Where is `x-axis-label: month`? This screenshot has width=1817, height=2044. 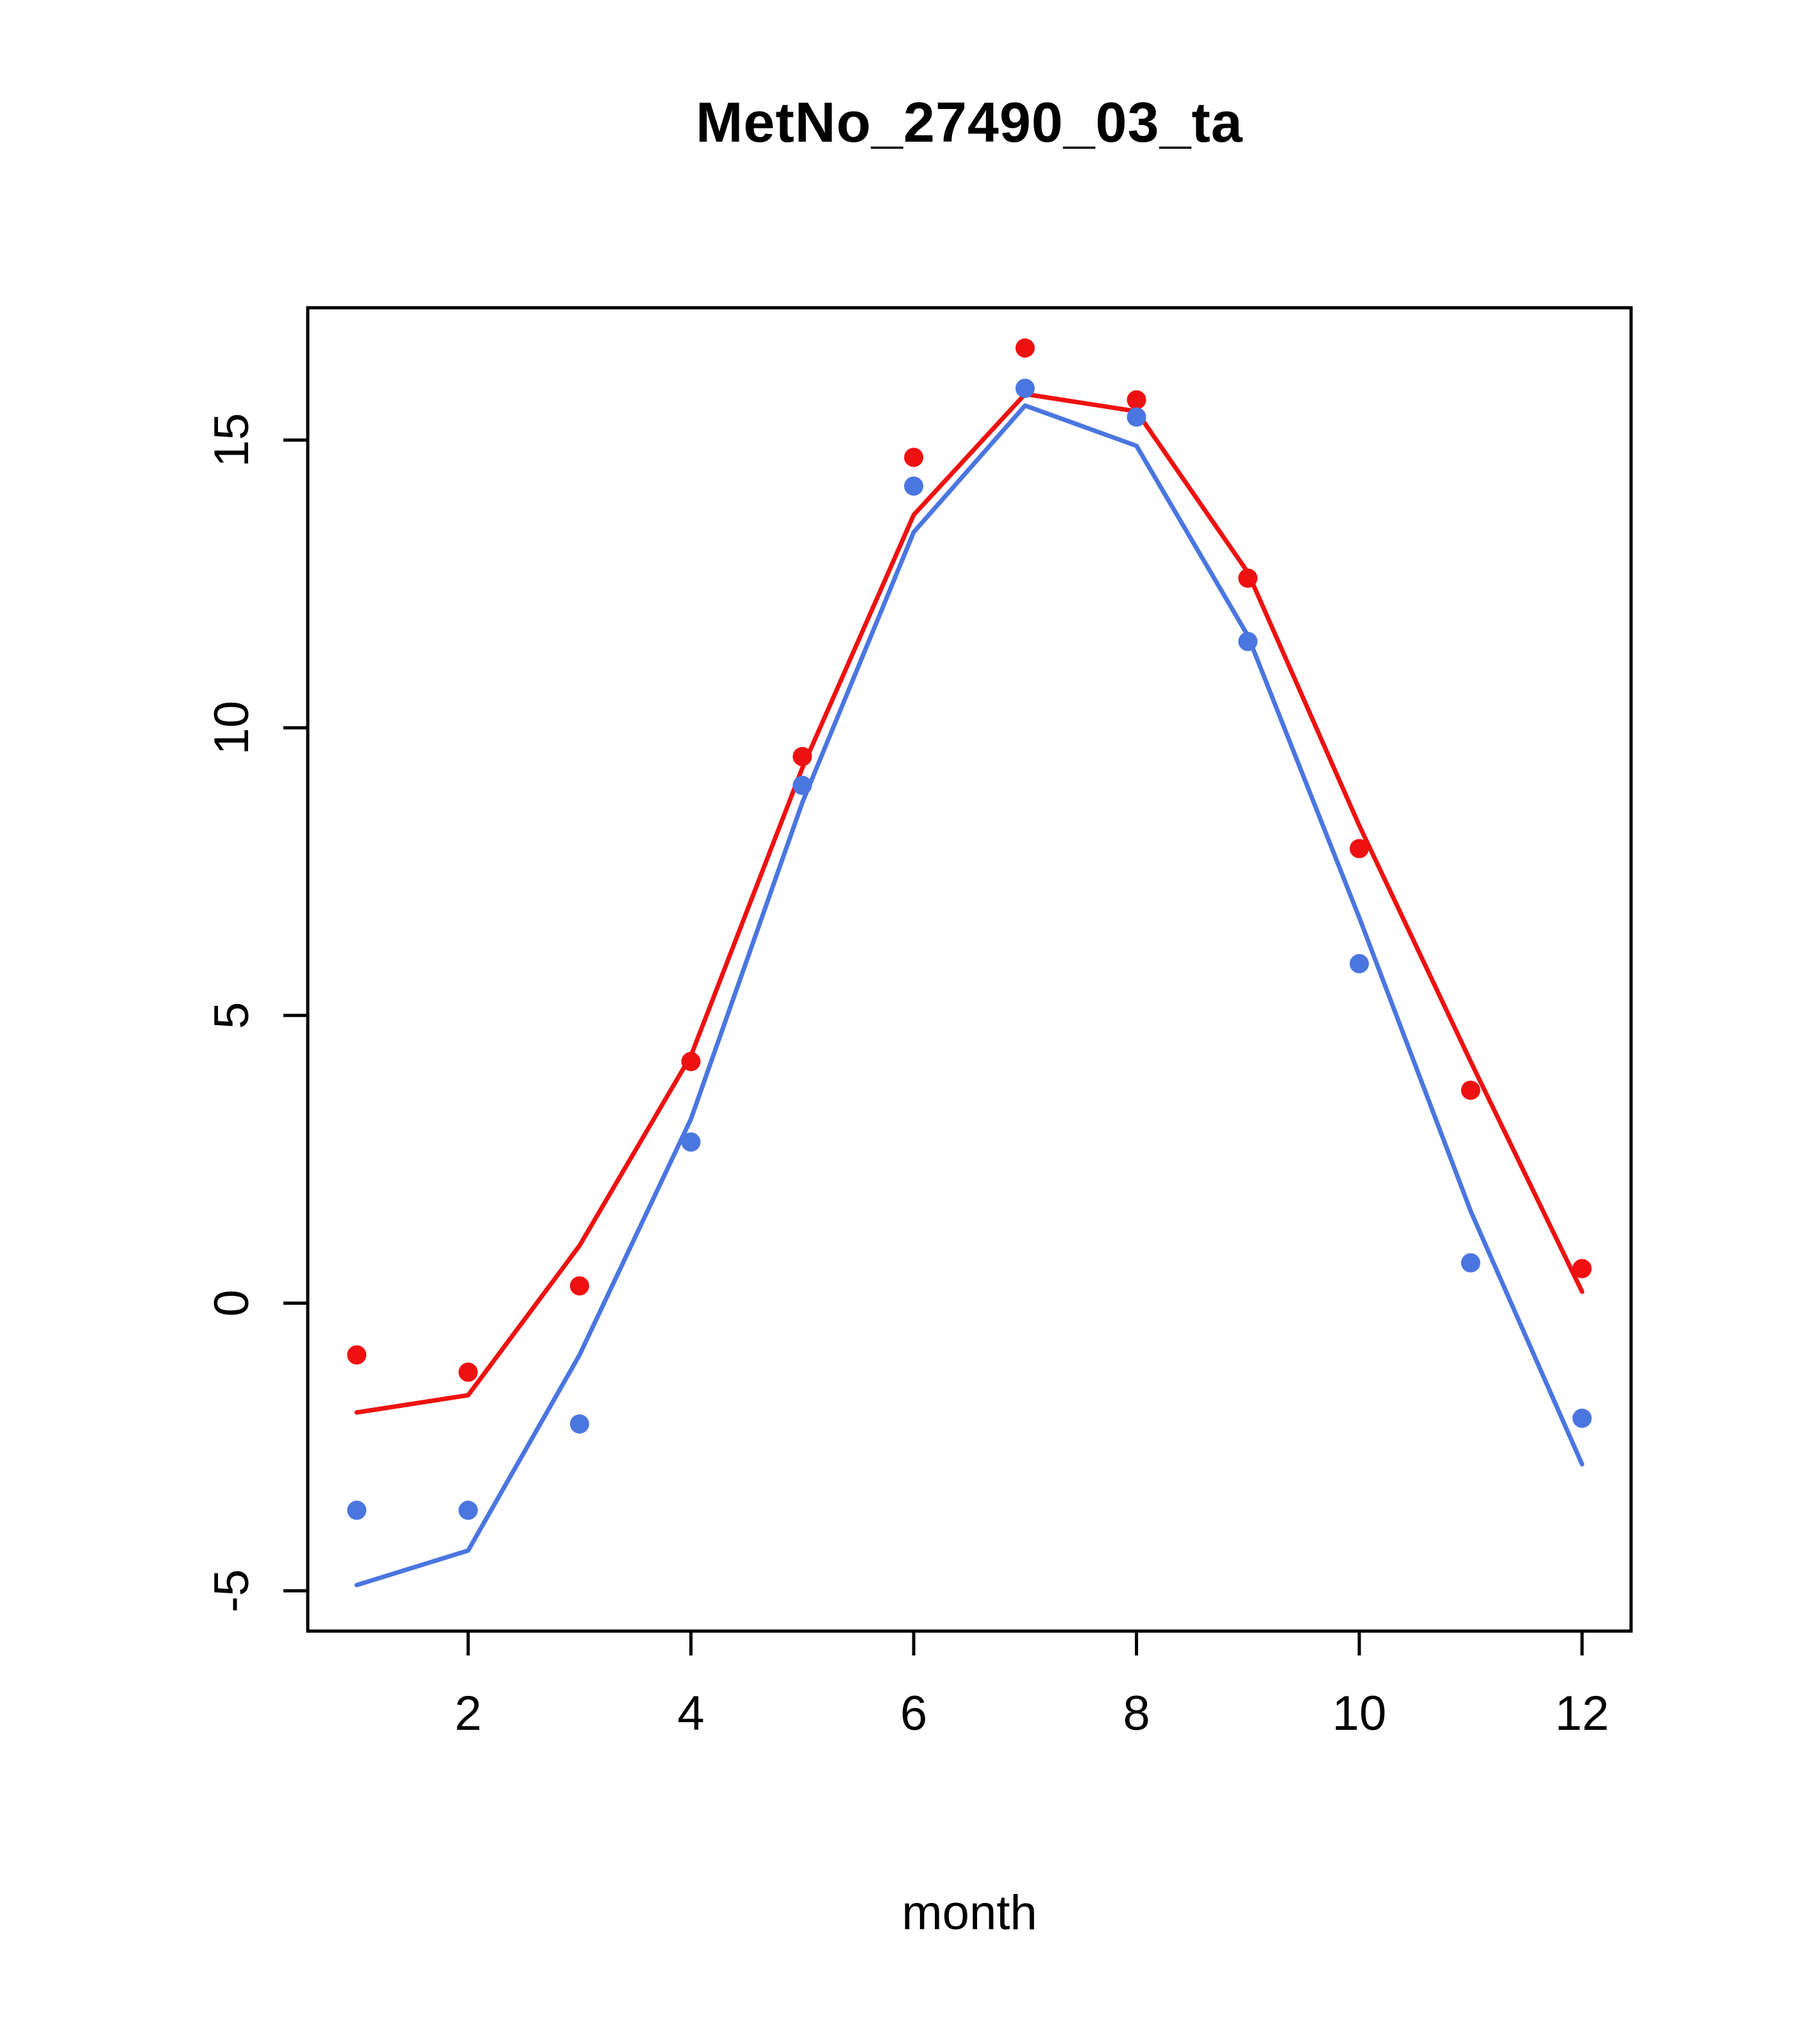
x-axis-label: month is located at coordinates (969, 1913).